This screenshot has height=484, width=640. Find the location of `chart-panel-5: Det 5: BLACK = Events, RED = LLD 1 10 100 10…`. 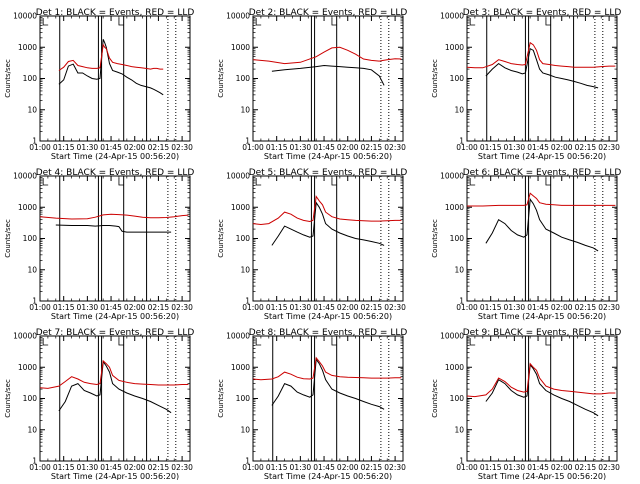

chart-panel-5: Det 5: BLACK = Events, RED = LLD 1 10 100 10… is located at coordinates (312, 244).